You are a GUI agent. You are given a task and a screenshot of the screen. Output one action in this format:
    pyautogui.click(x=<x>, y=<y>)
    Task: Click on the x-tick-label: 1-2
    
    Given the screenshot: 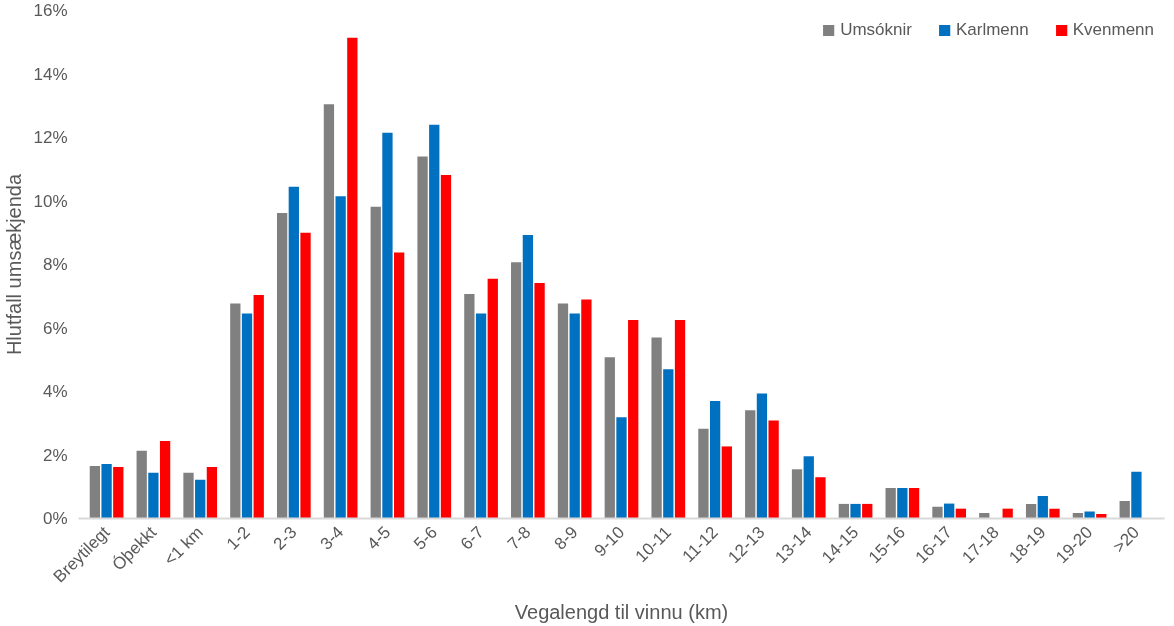 What is the action you would take?
    pyautogui.click(x=238, y=538)
    